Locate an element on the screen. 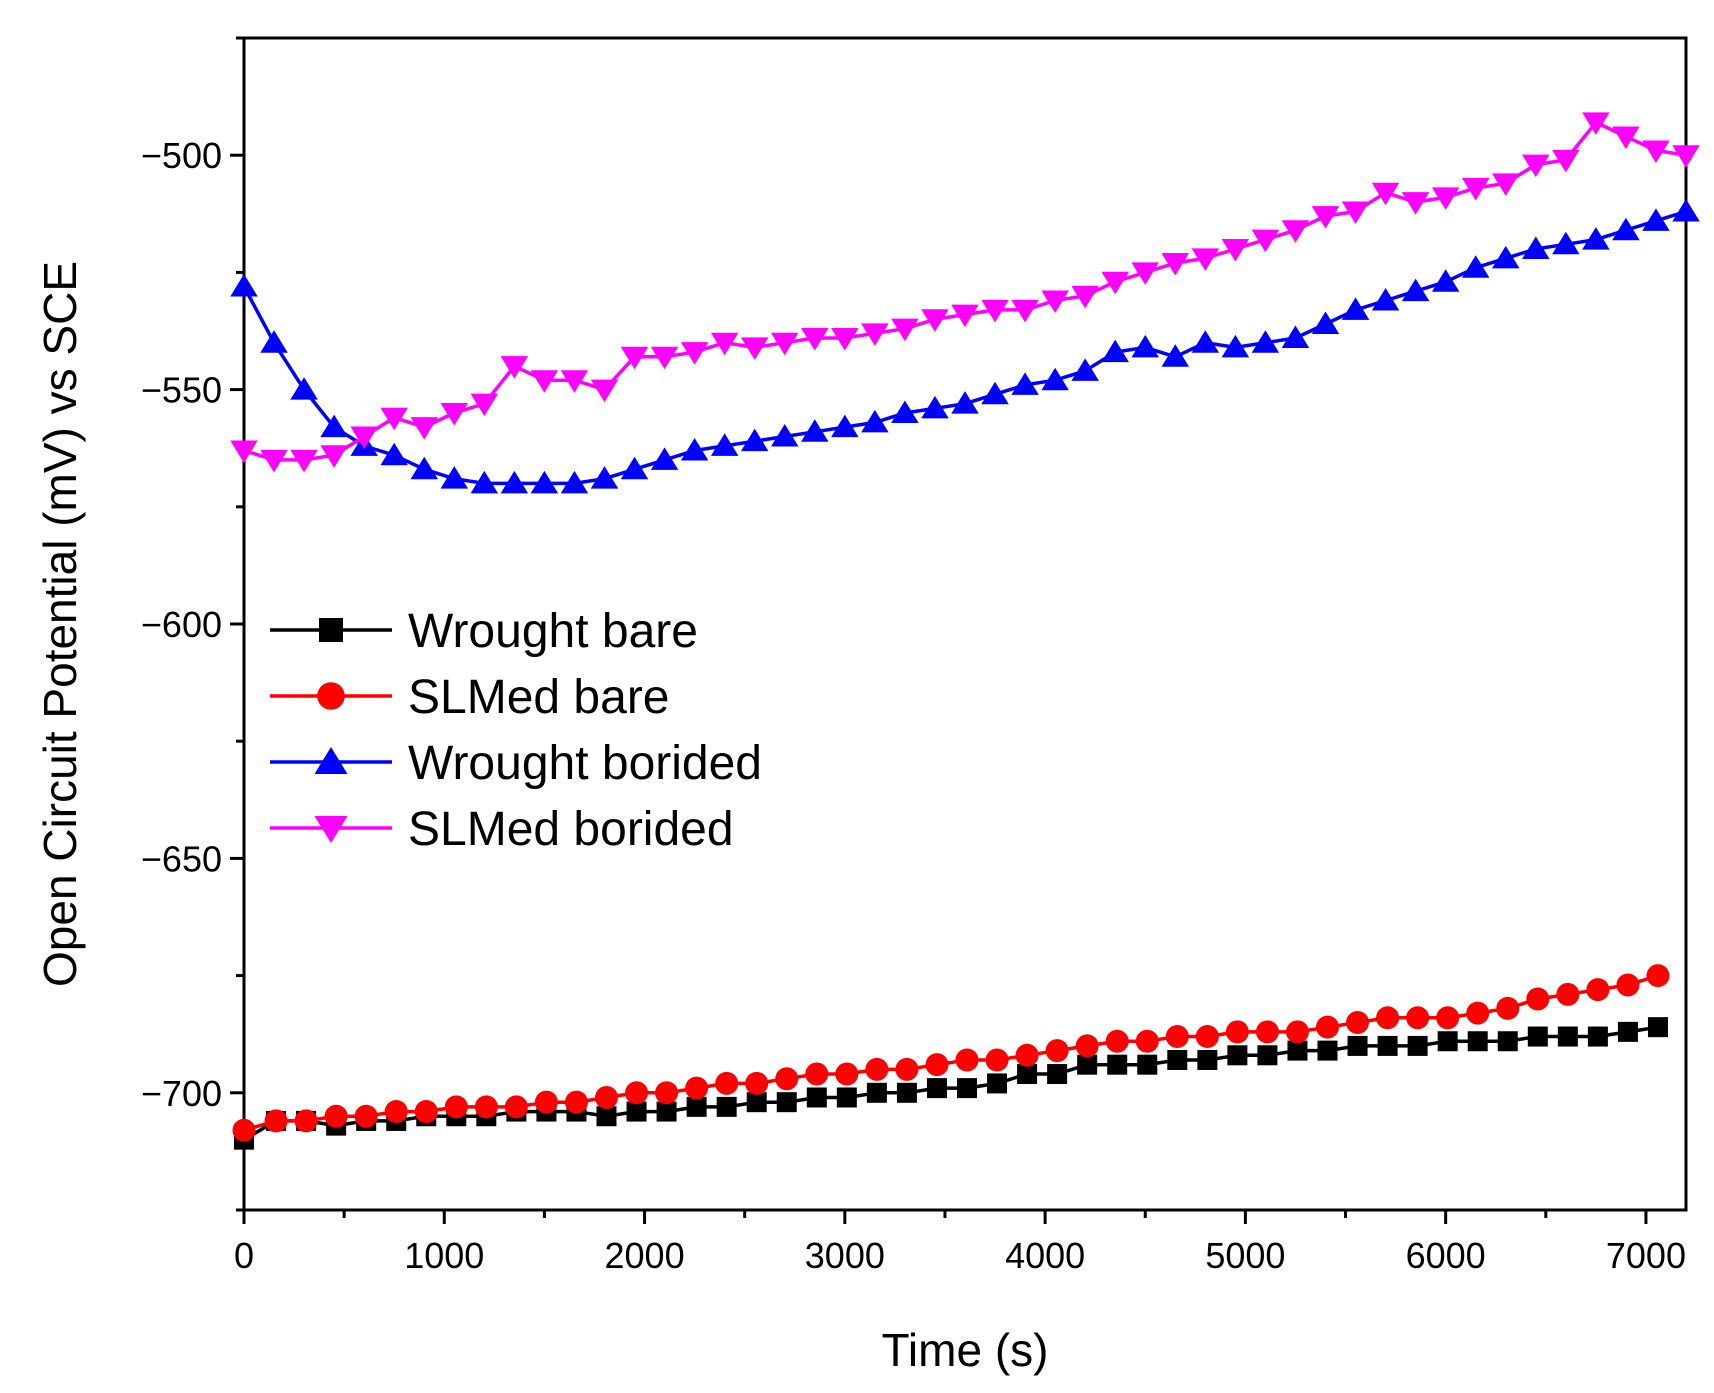 This screenshot has height=1393, width=1714. legend-label: SLMed borided is located at coordinates (571, 829).